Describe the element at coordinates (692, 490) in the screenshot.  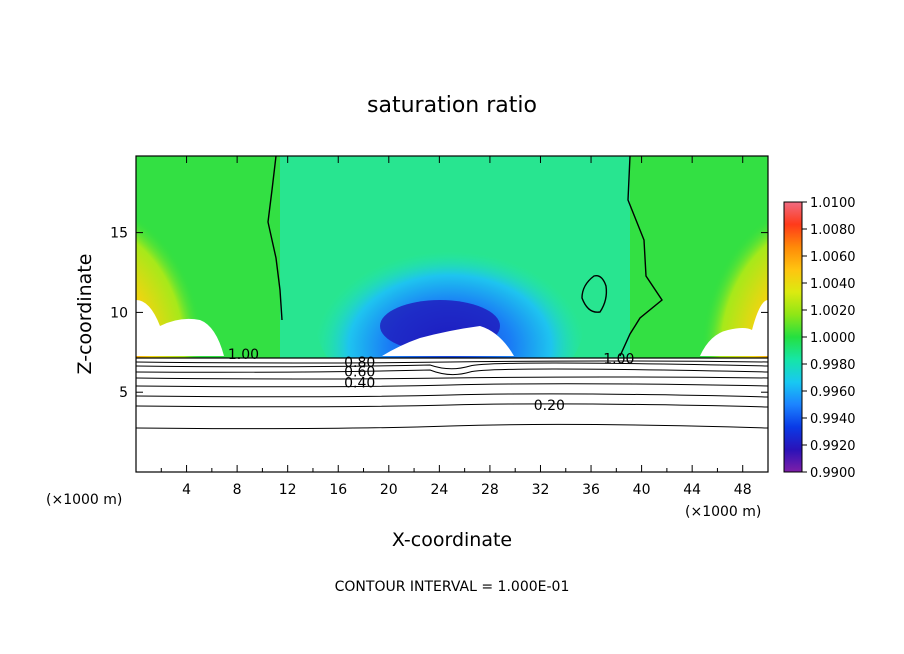
I see `x-tick-label: 44` at that location.